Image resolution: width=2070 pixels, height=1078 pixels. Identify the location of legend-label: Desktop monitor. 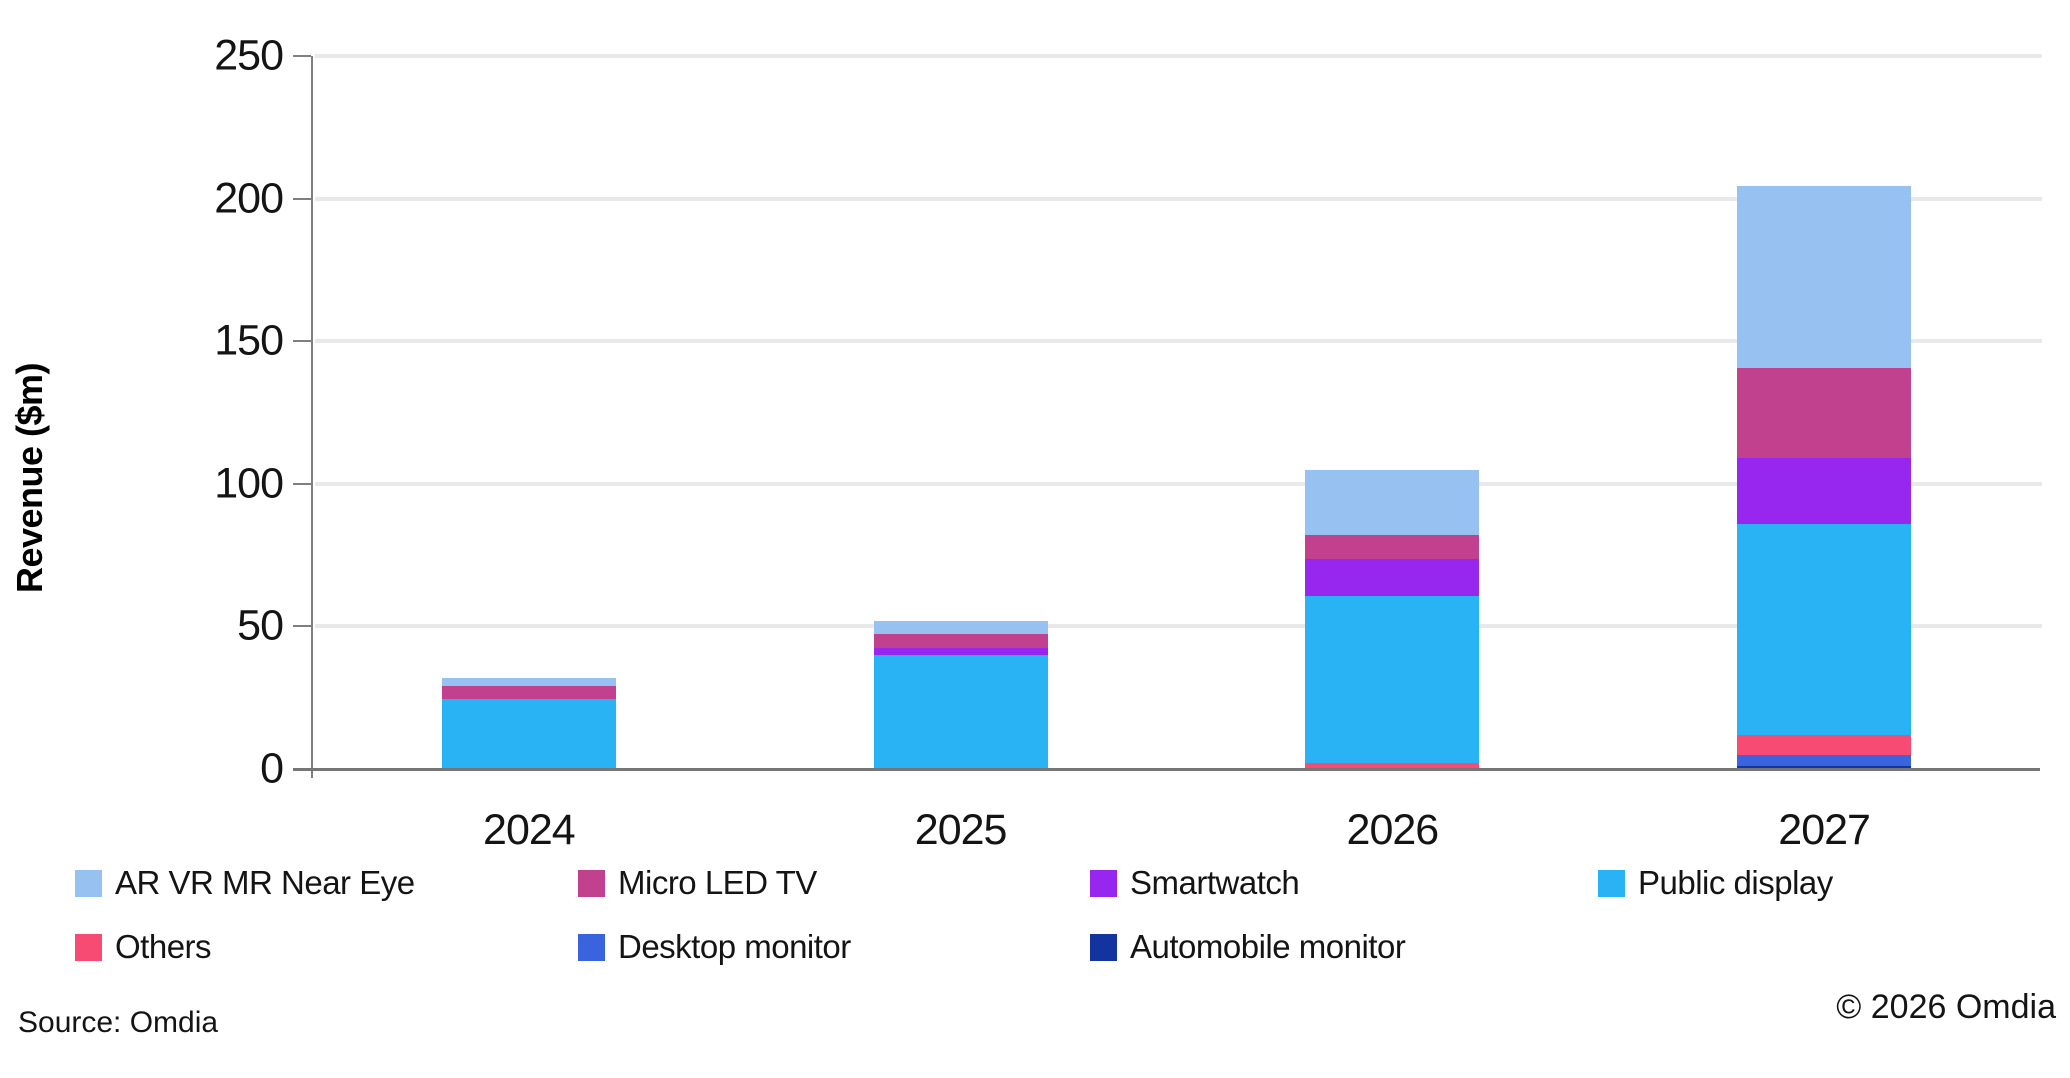
(734, 946).